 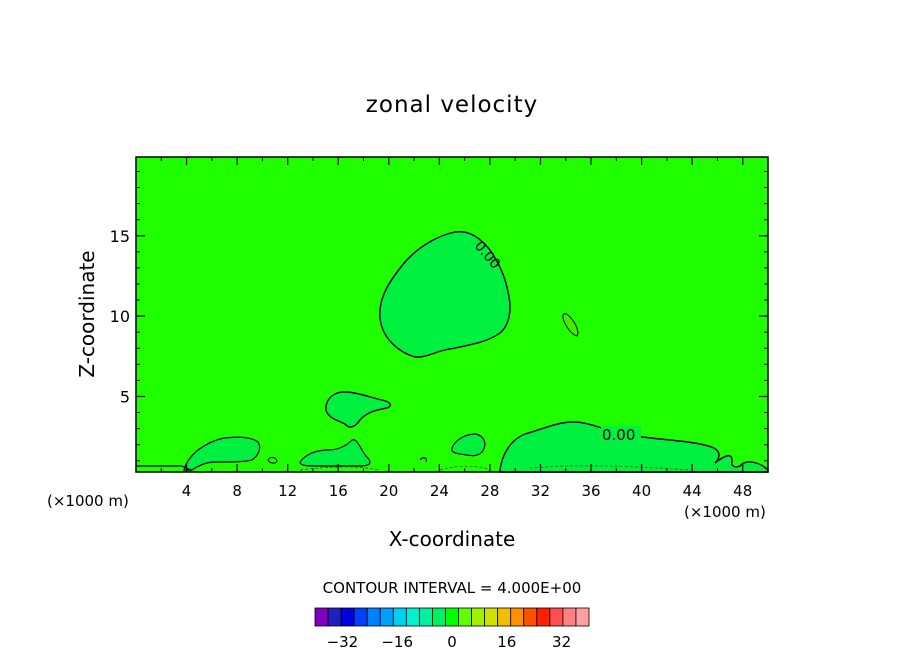 I want to click on contour-region-bottom-left, so click(x=222, y=453).